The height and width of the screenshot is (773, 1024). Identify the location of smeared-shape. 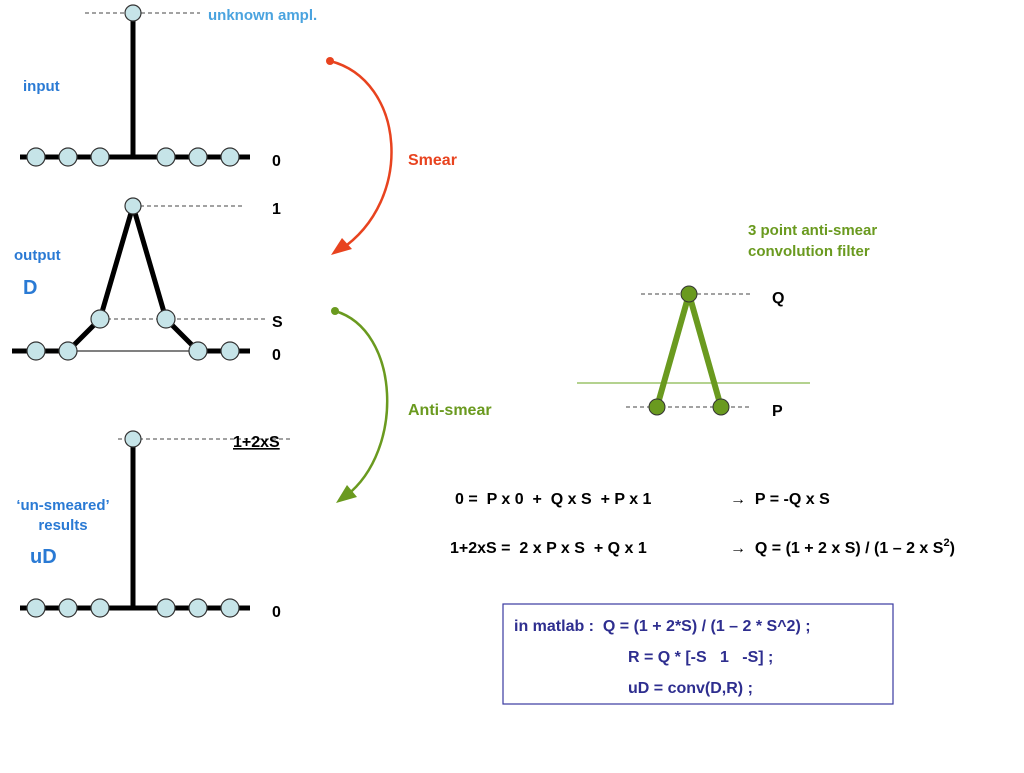
(133, 278).